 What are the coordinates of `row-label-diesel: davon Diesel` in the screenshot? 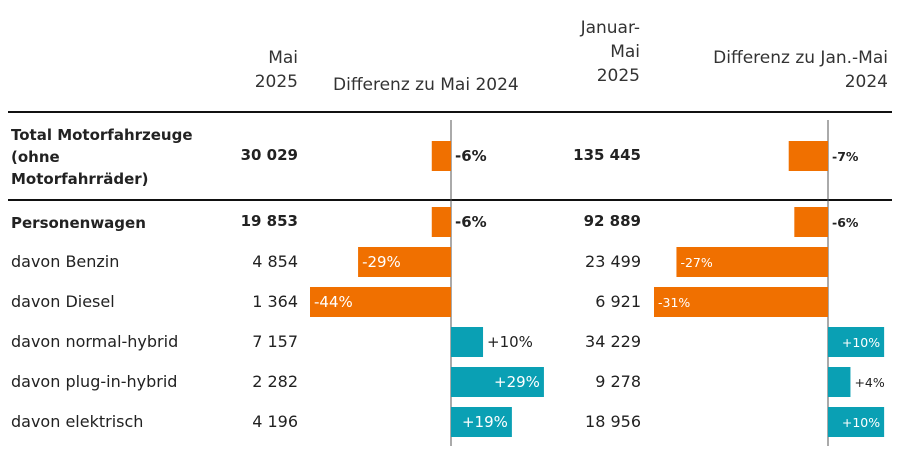 It's located at (63, 301).